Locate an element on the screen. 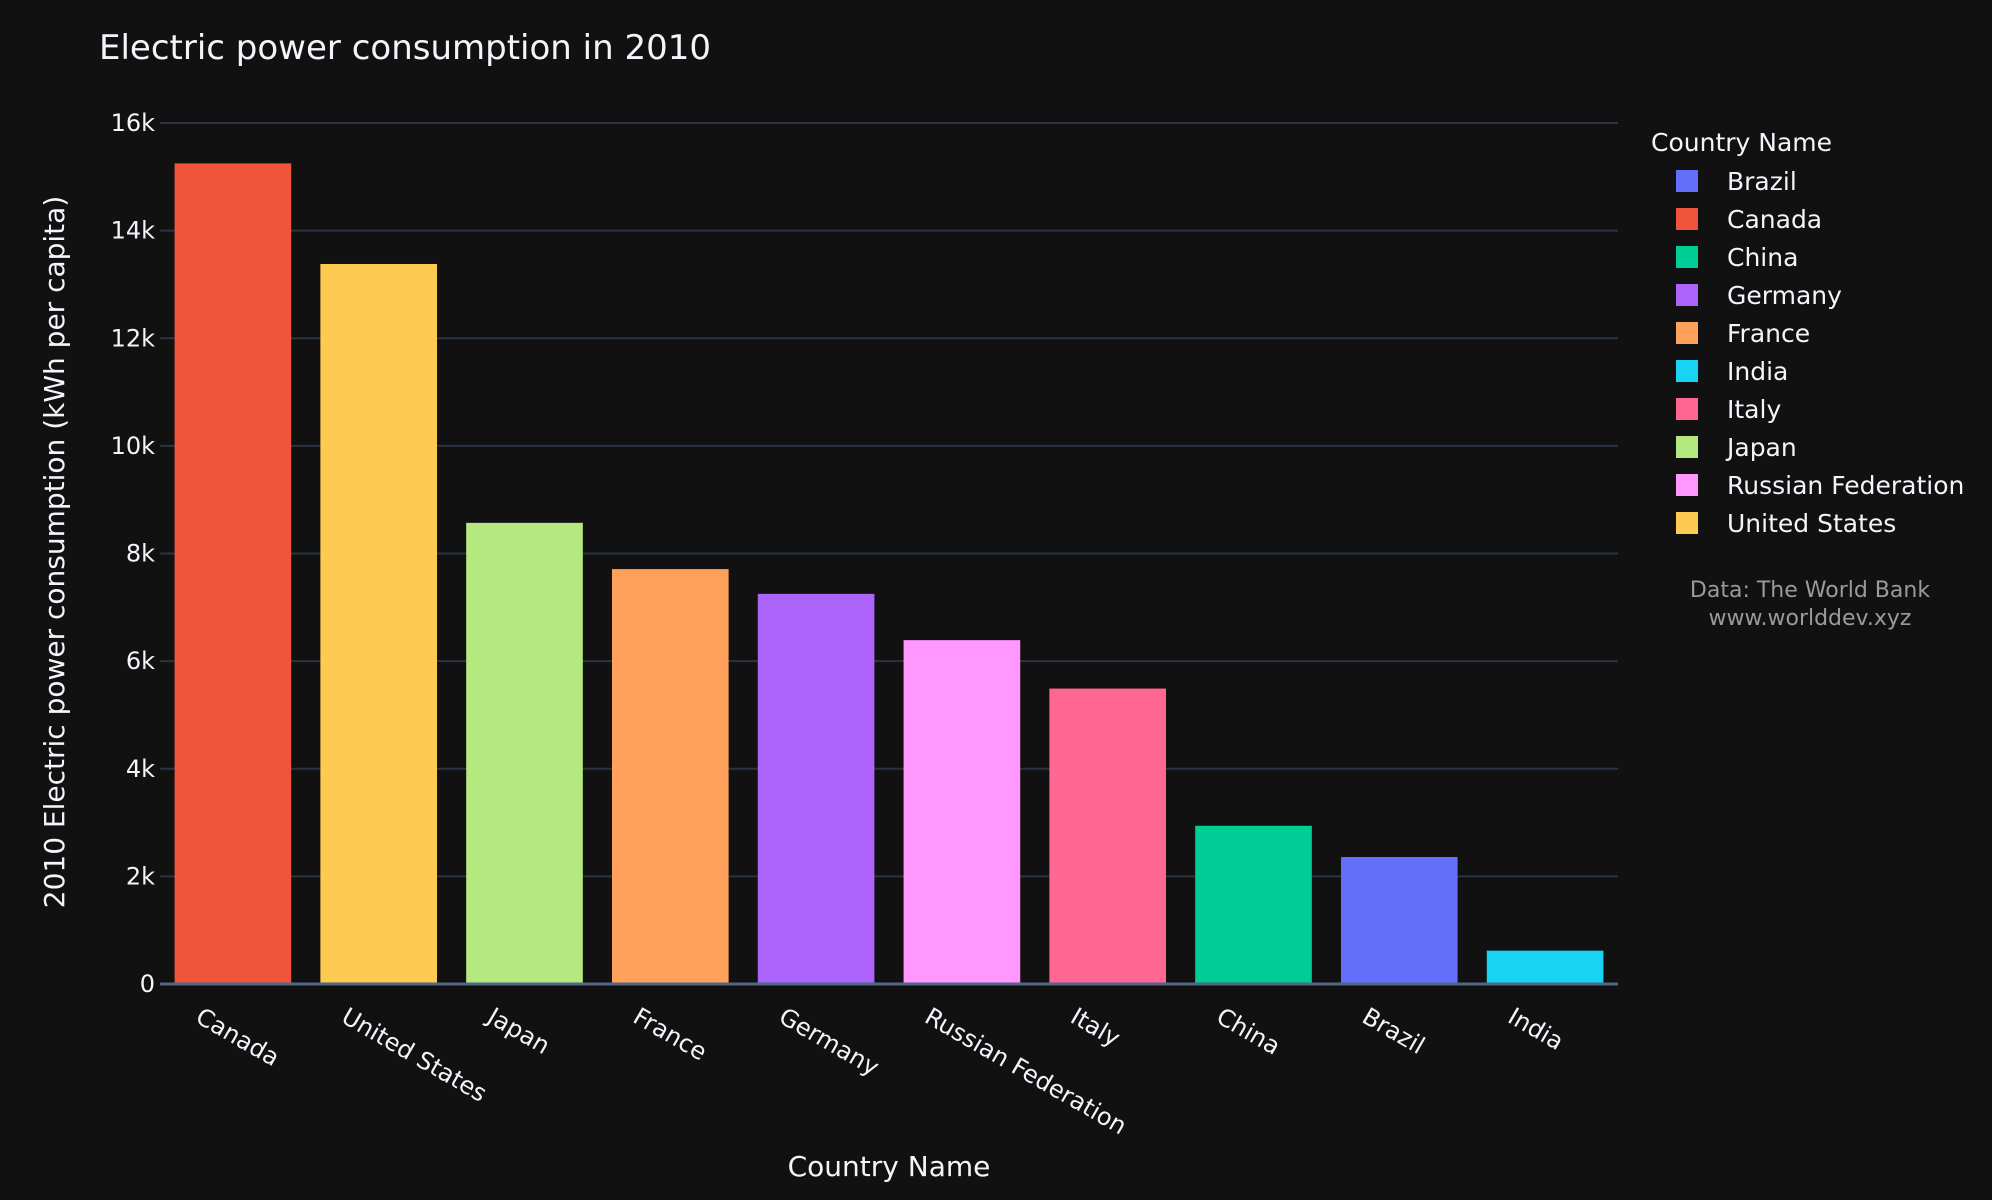  source-note-line2: www.worlddev.xyz is located at coordinates (1810, 618).